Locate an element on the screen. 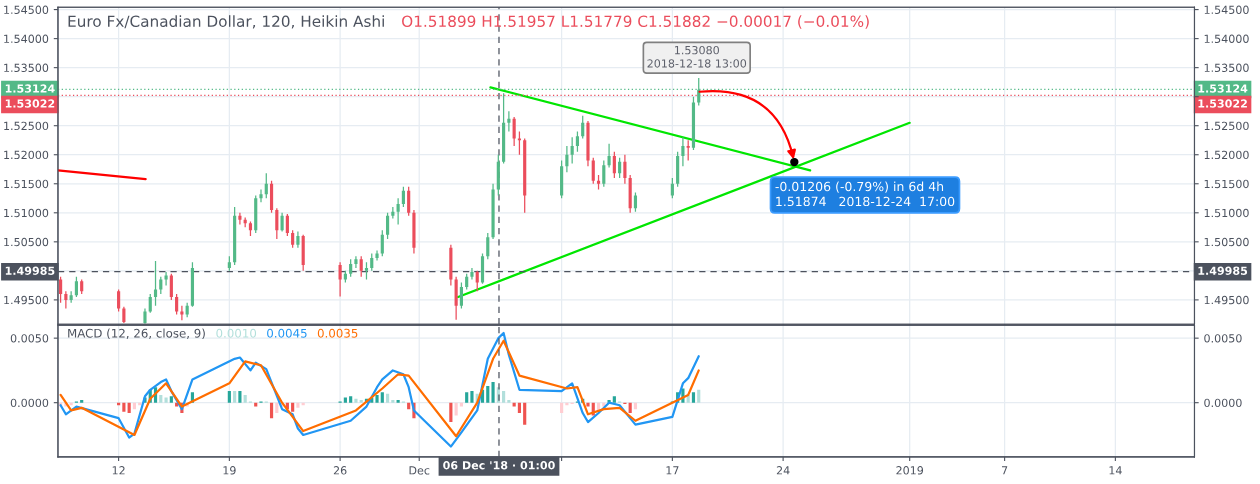 The image size is (1260, 484). y-tick-label: 1.53500 is located at coordinates (26, 68).